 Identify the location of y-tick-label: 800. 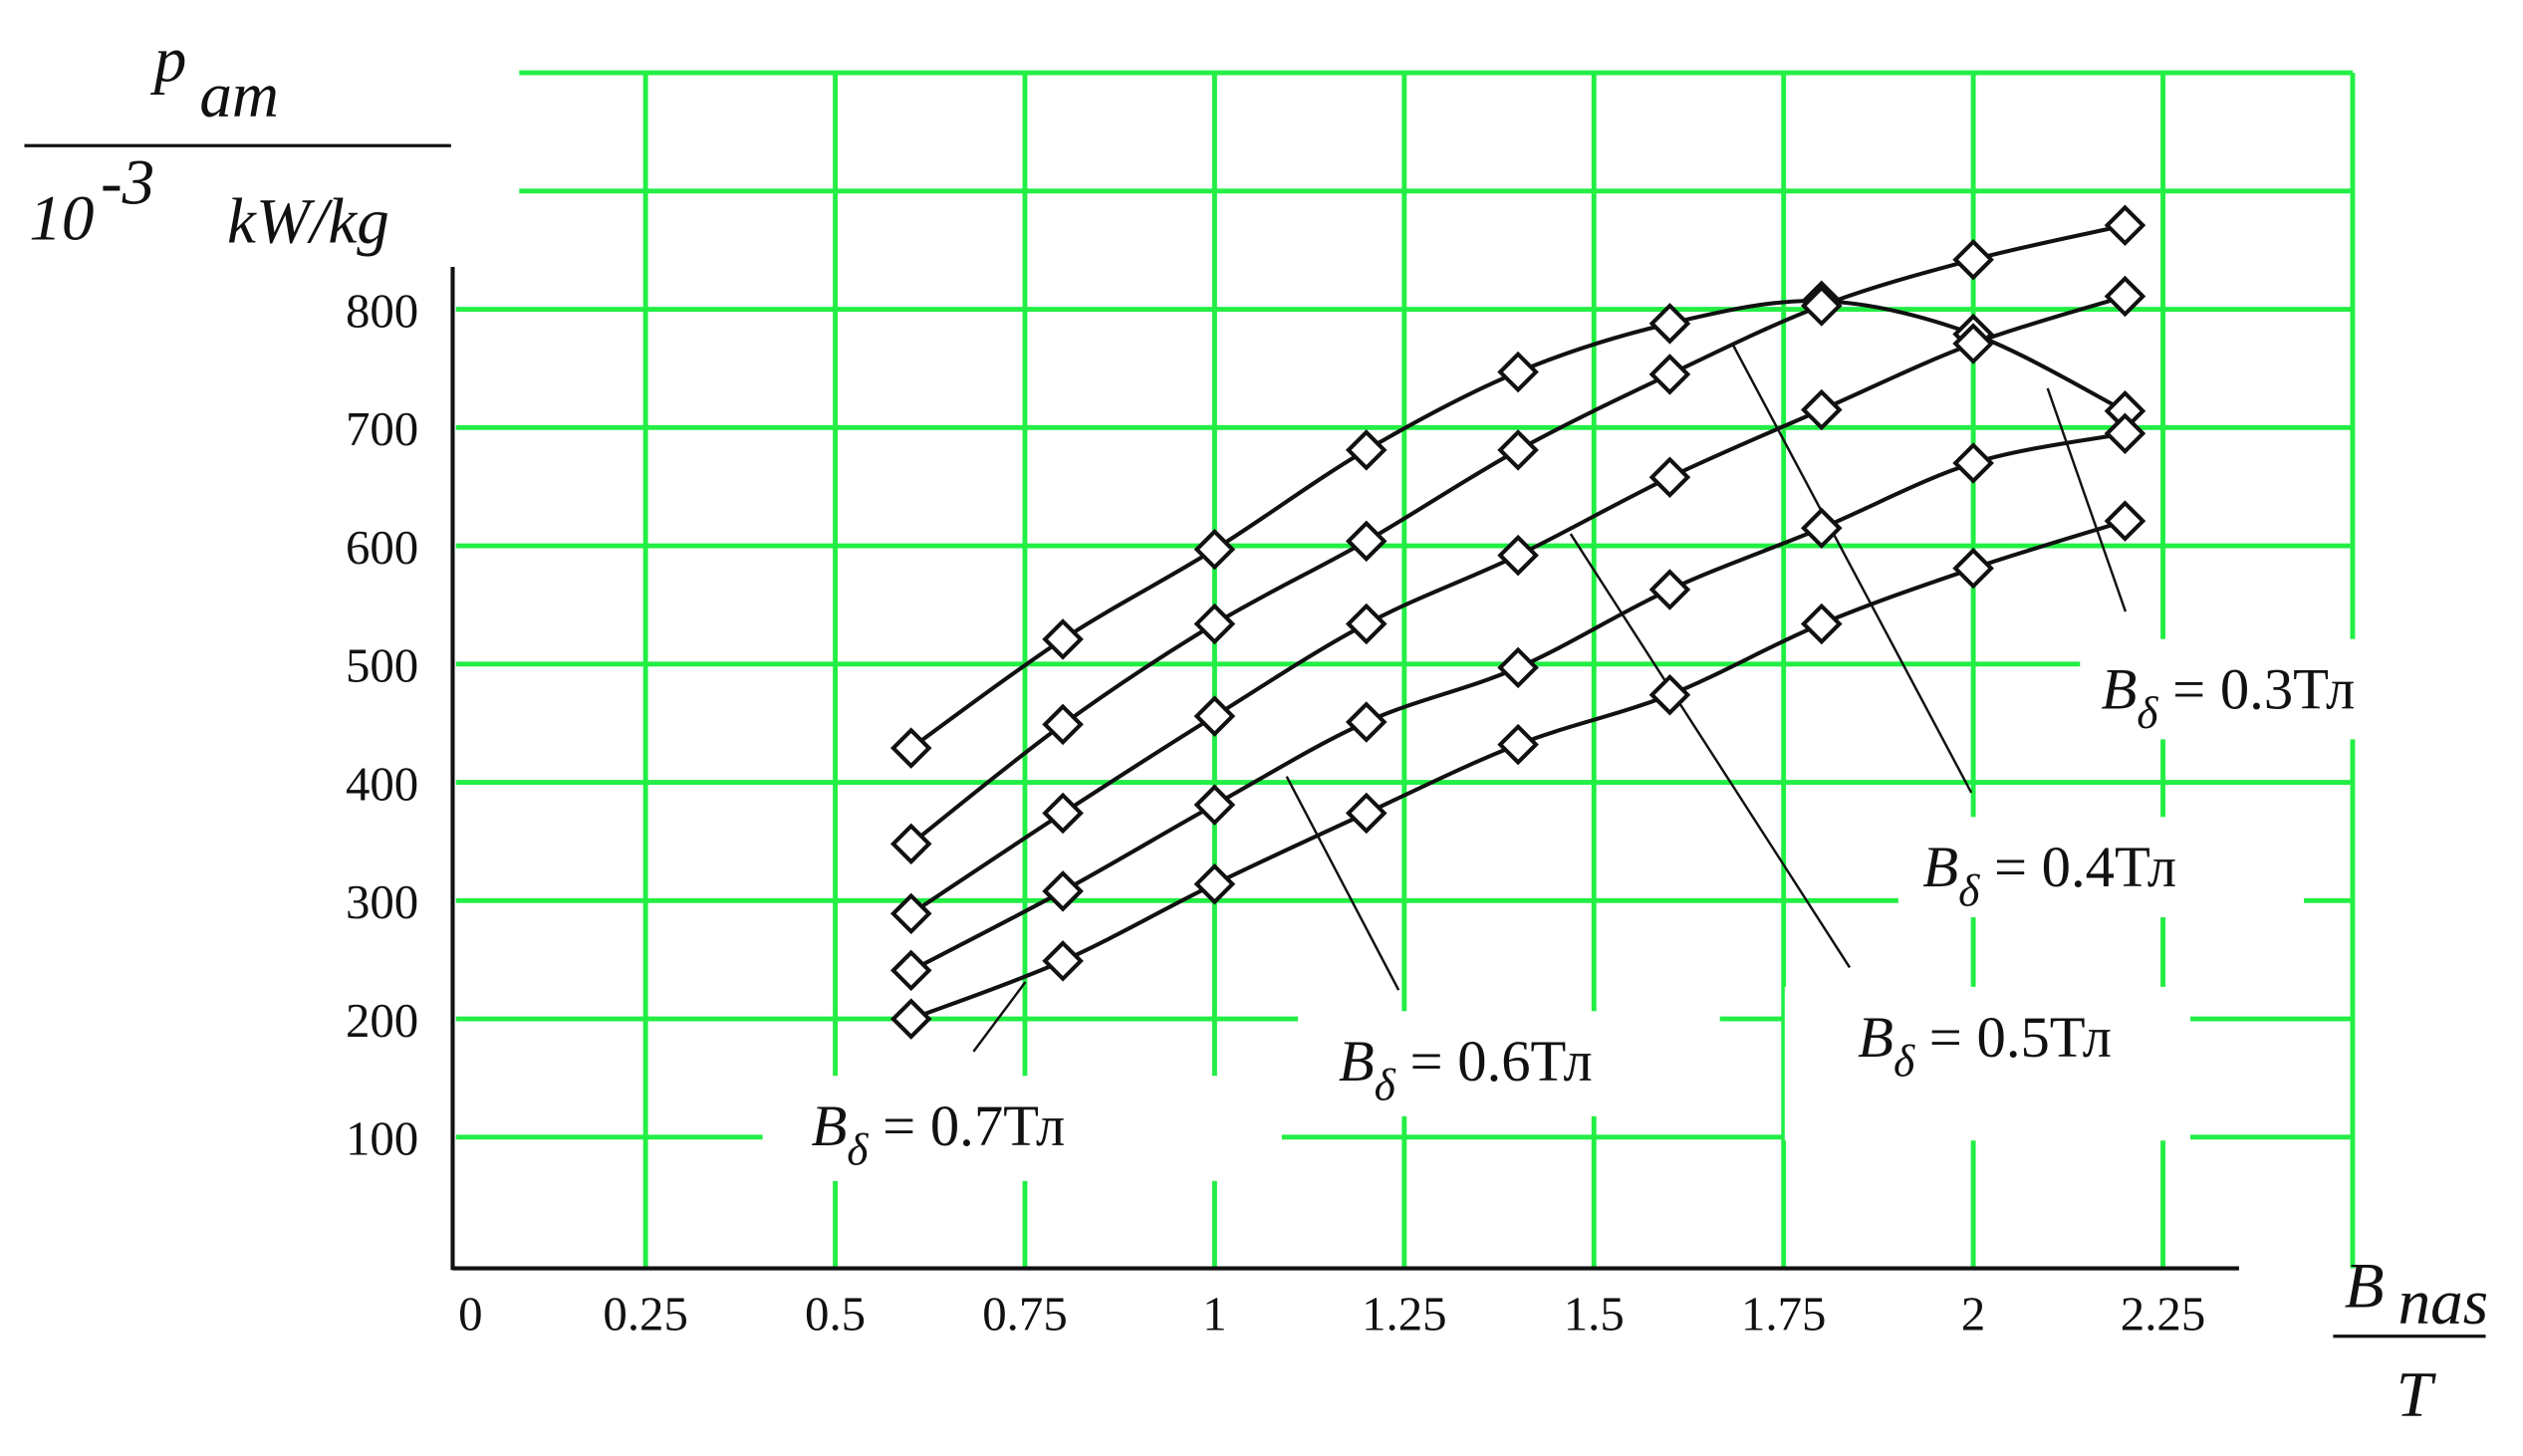
(382, 312).